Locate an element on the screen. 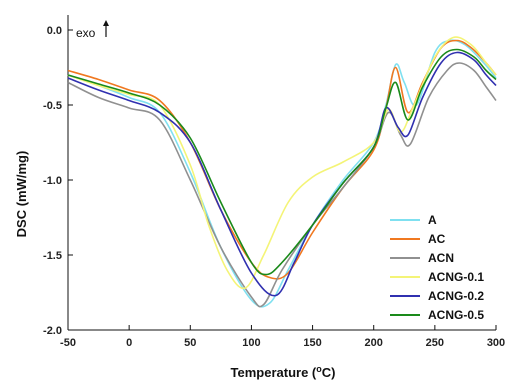 This screenshot has height=383, width=506. legend-label-acng-0-1: ACNG-0.1 is located at coordinates (456, 277).